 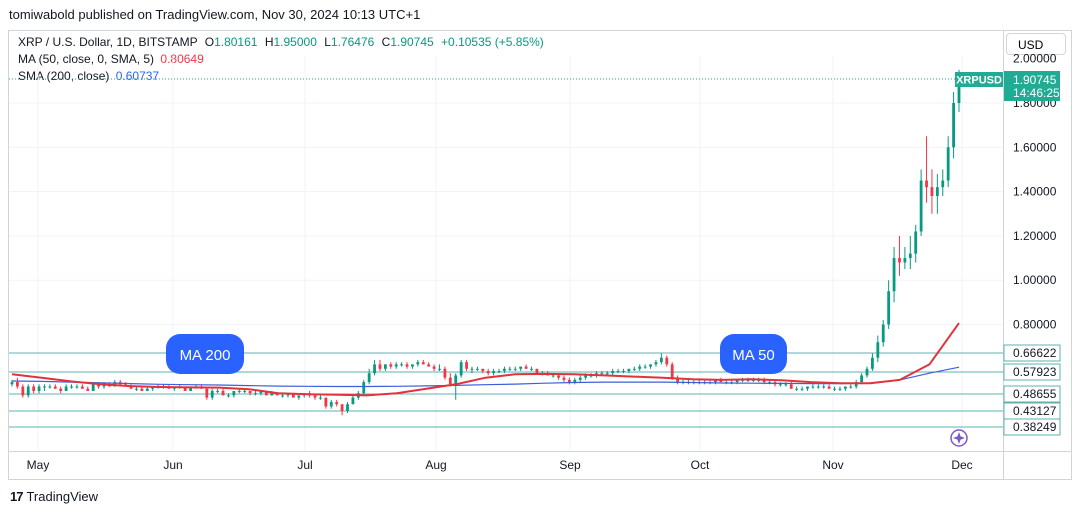 What do you see at coordinates (327, 42) in the screenshot?
I see `legend-low-label: L` at bounding box center [327, 42].